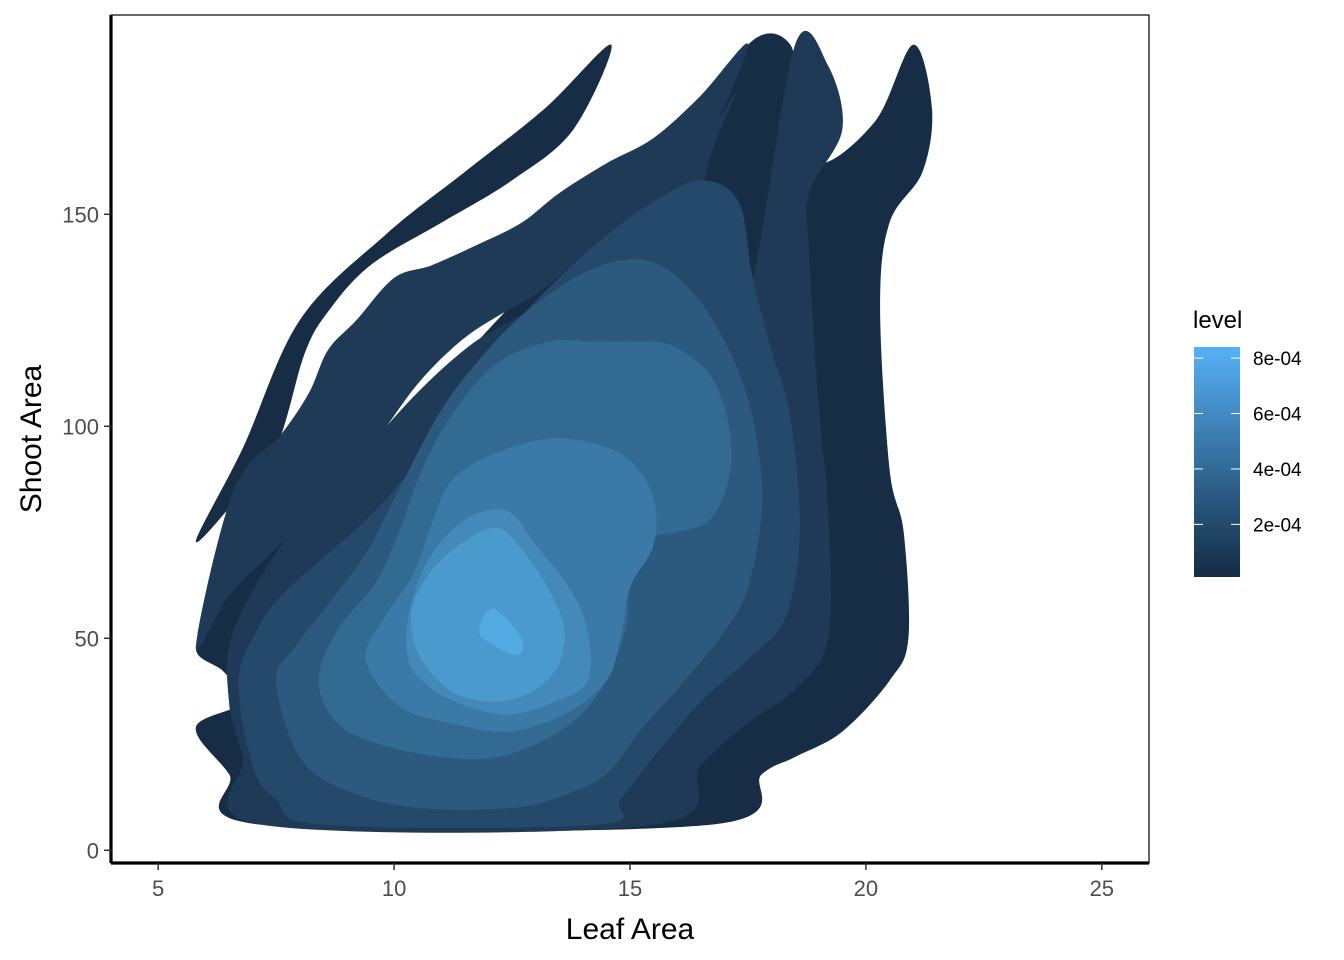  What do you see at coordinates (1277, 525) in the screenshot?
I see `legend-tick-label: 2e-04` at bounding box center [1277, 525].